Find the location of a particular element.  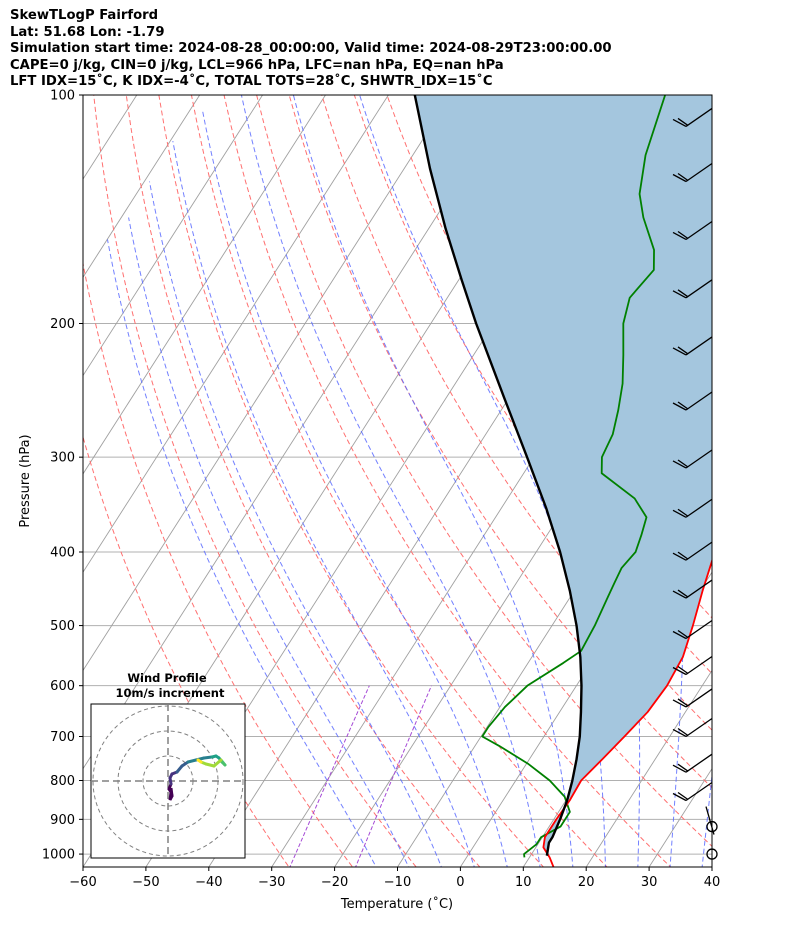

wind-barbs is located at coordinates (695, 483).